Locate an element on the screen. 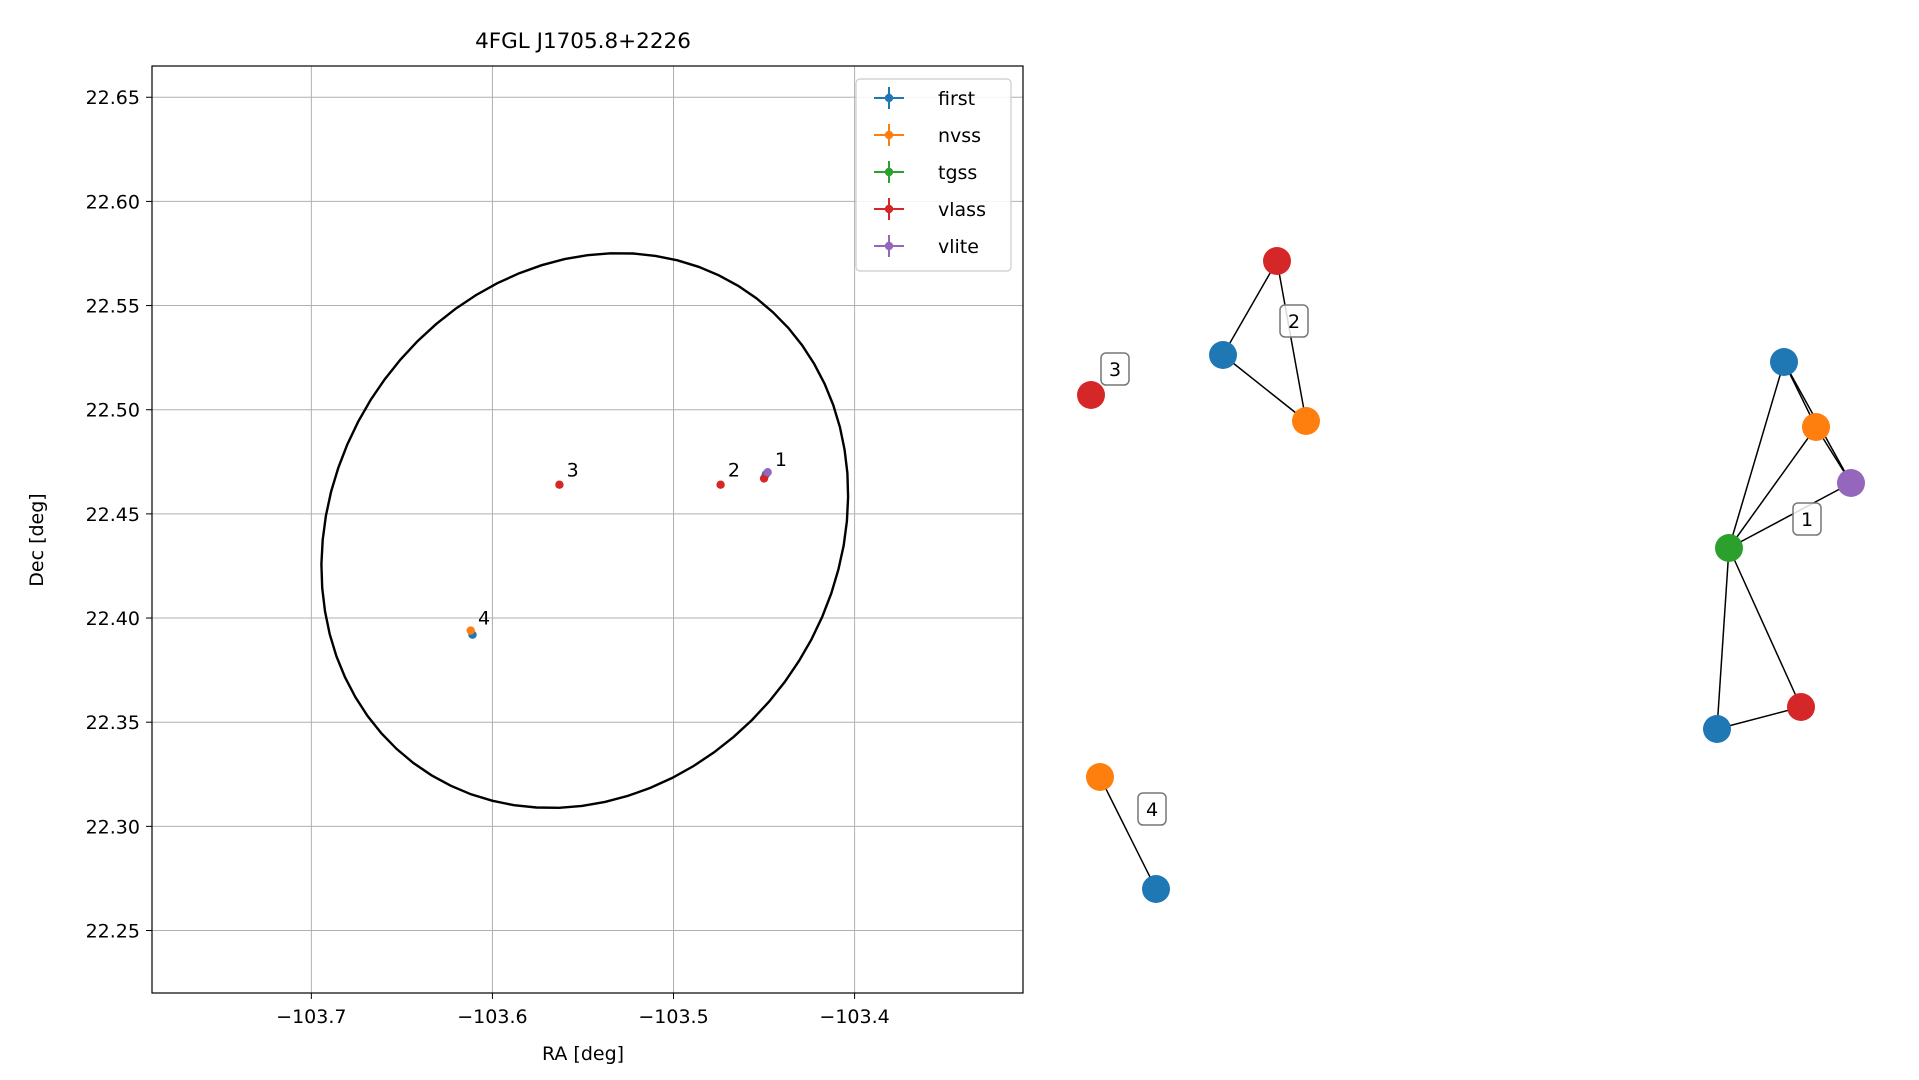  network-node-tgss is located at coordinates (1729, 548).